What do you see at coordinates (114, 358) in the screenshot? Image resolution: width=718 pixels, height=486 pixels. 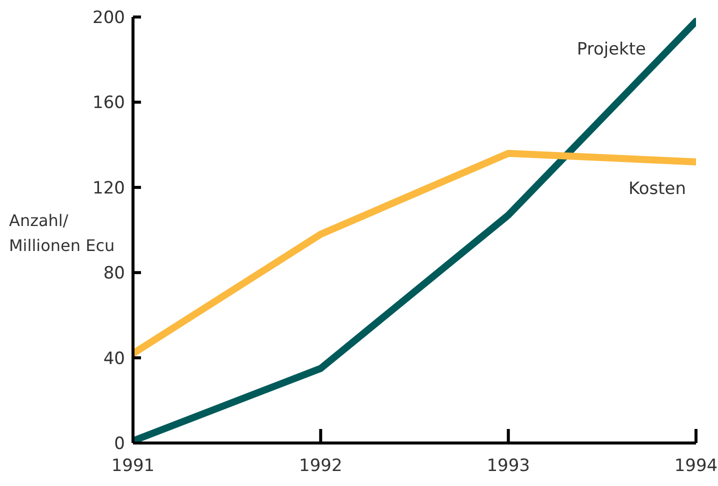 I see `y-tick-label: 40` at bounding box center [114, 358].